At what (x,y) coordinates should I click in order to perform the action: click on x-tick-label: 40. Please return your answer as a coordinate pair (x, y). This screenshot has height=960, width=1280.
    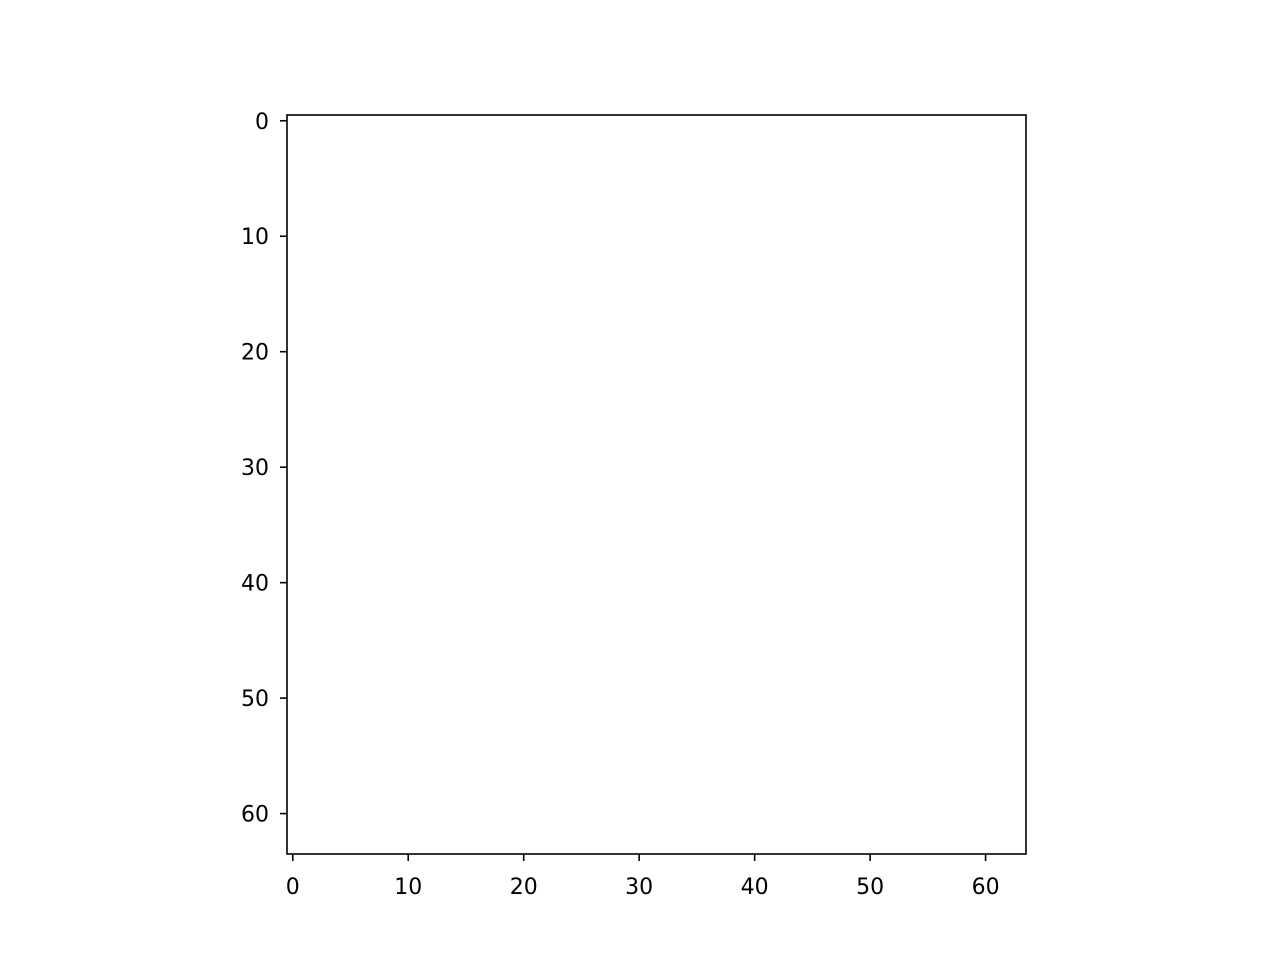
    Looking at the image, I should click on (755, 887).